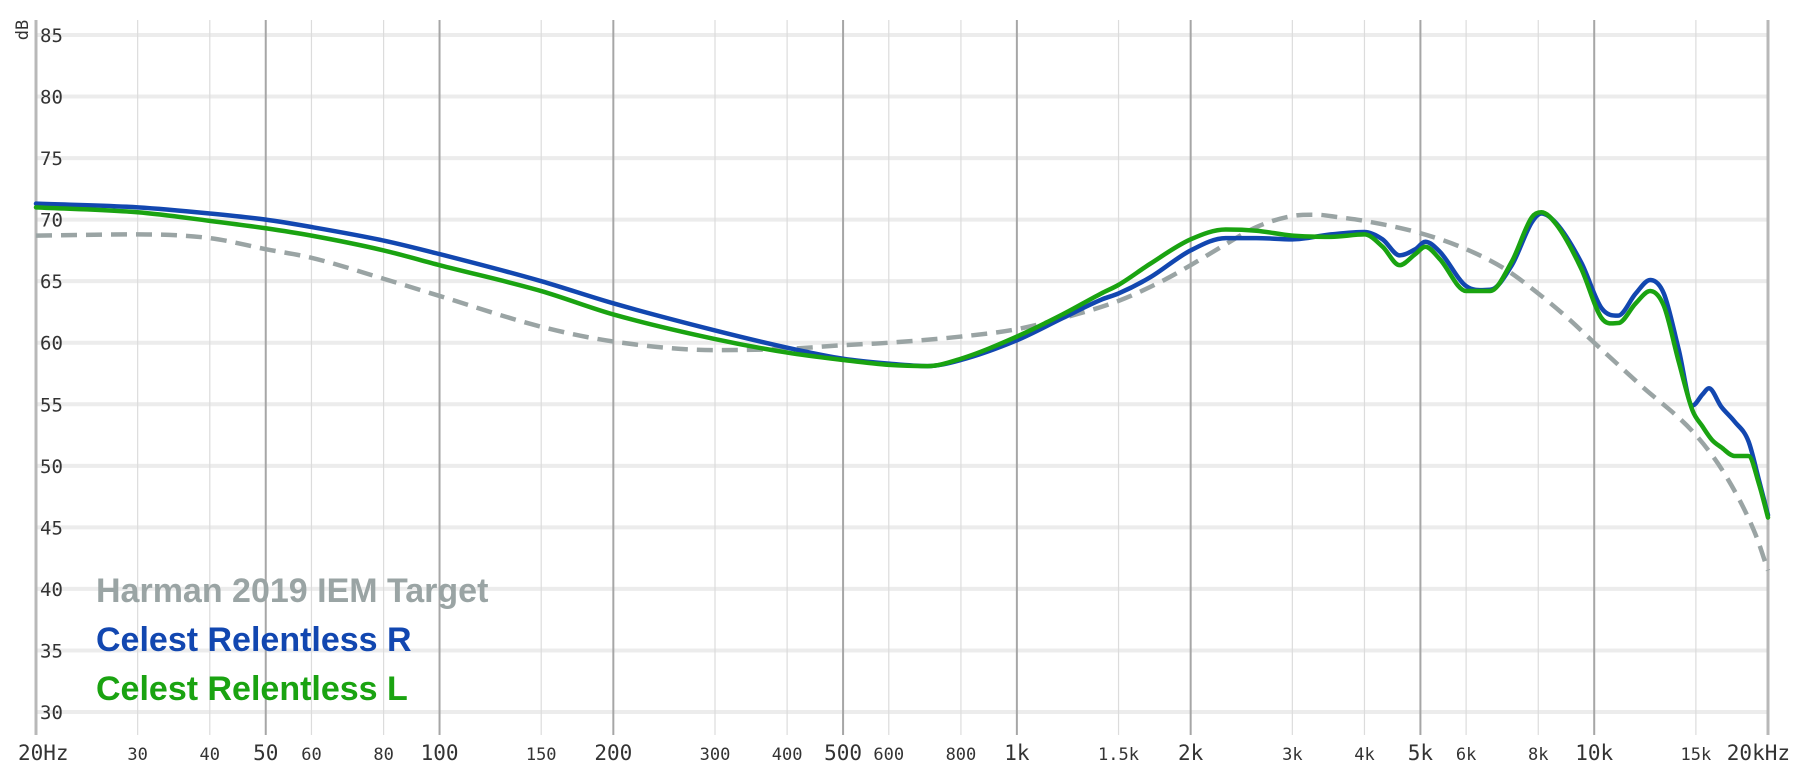 Image resolution: width=1800 pixels, height=779 pixels. What do you see at coordinates (613, 753) in the screenshot?
I see `x-tick-label-200: 200` at bounding box center [613, 753].